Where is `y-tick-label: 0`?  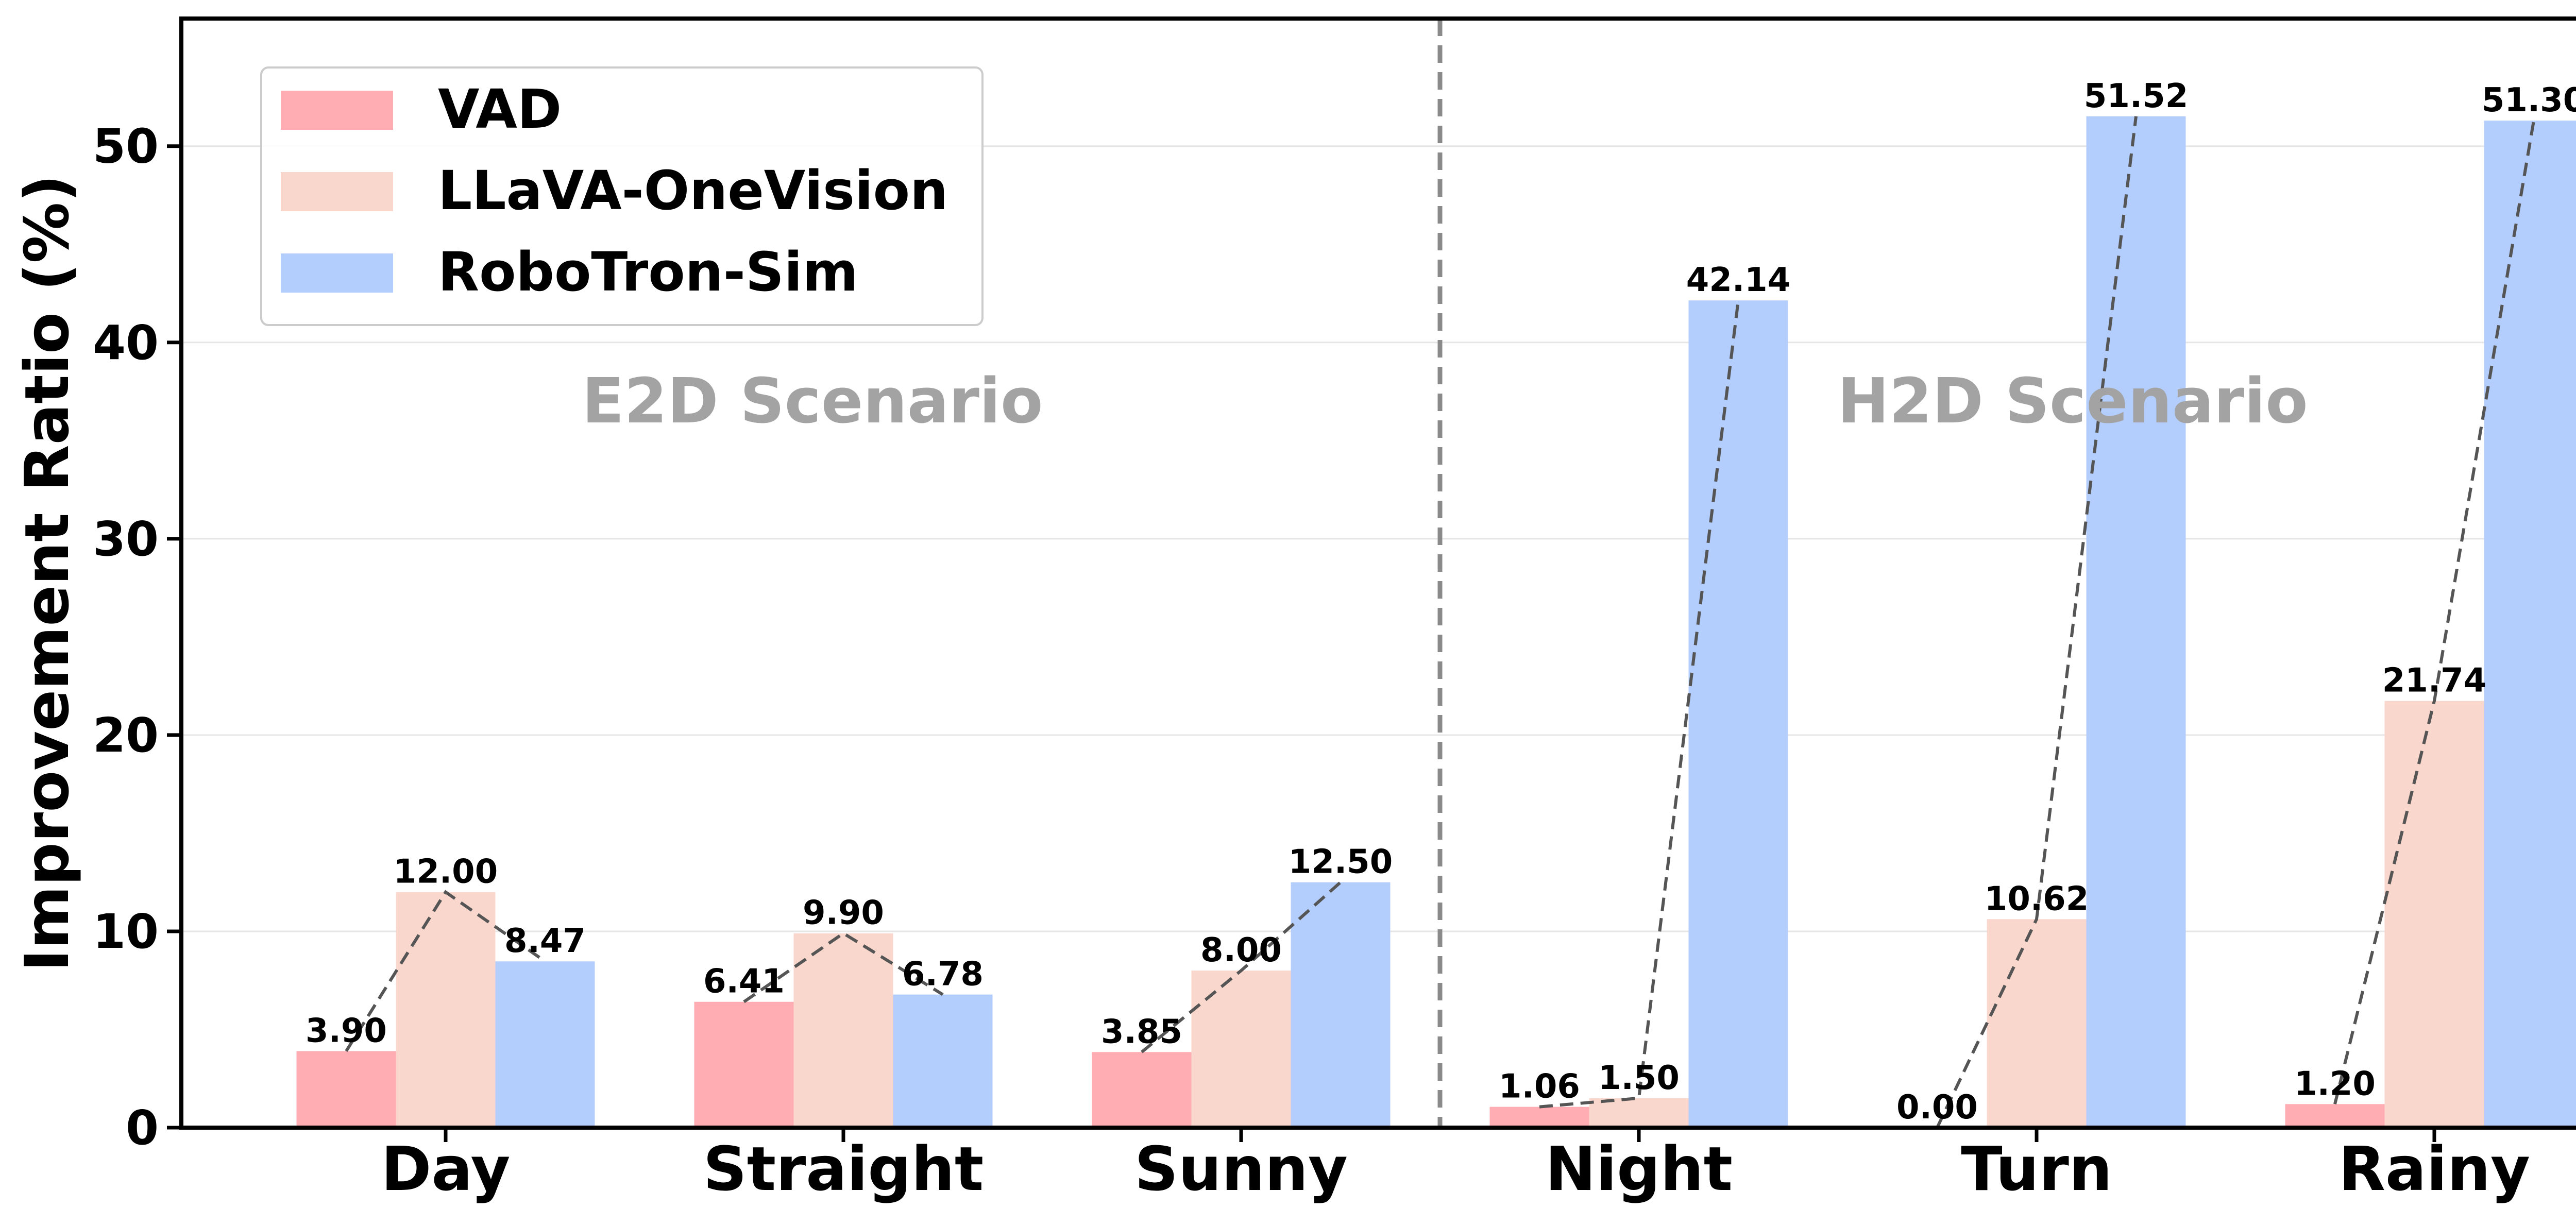 y-tick-label: 0 is located at coordinates (142, 1127).